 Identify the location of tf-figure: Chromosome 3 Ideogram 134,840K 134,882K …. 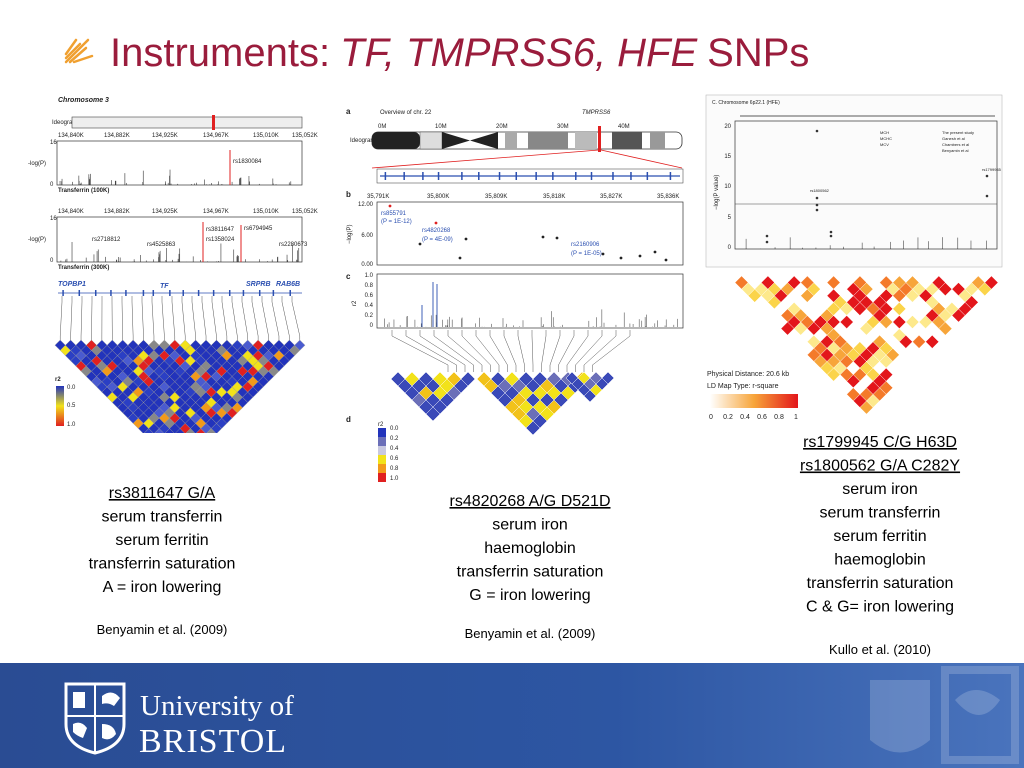
(173, 283).